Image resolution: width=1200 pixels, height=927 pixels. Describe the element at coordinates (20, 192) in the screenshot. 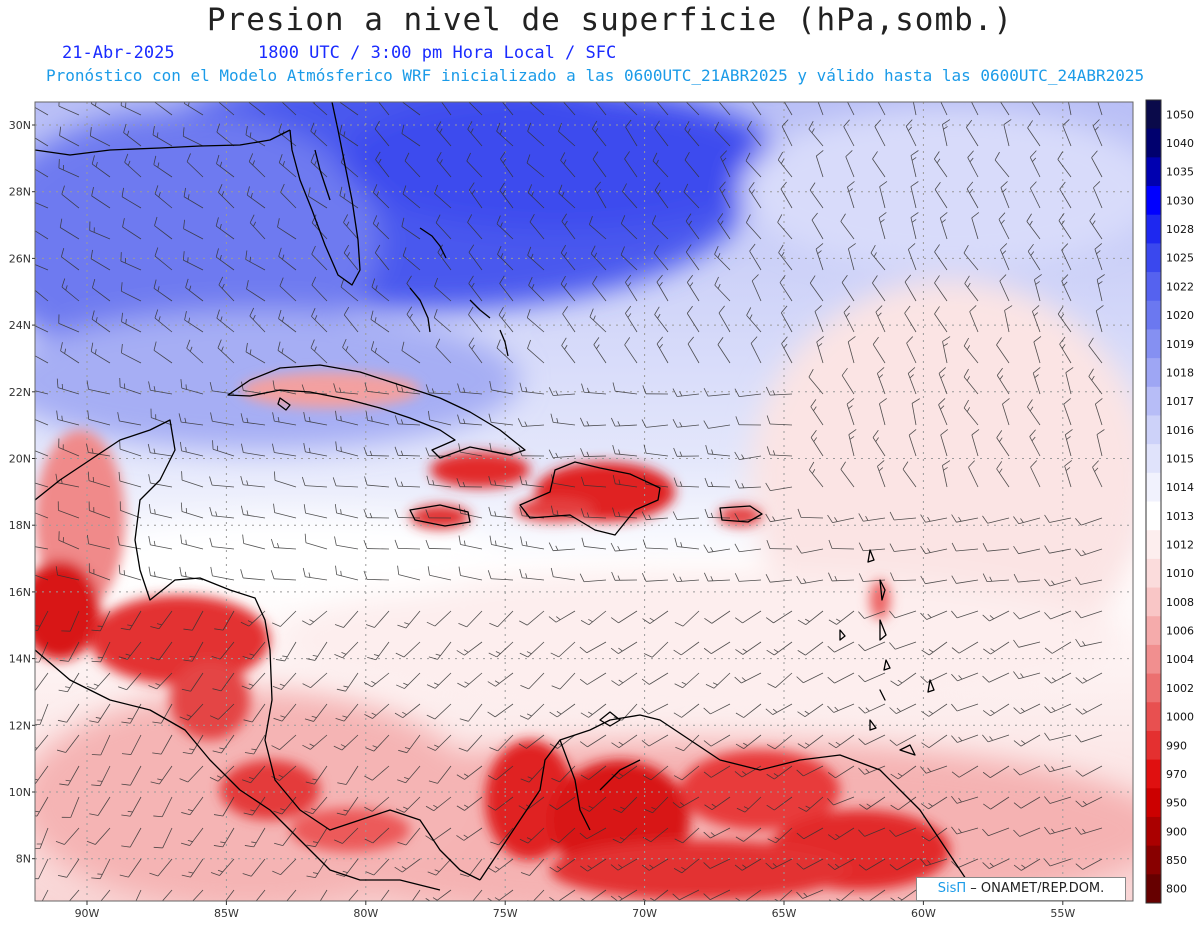

I see `latitude-label: 28N` at that location.